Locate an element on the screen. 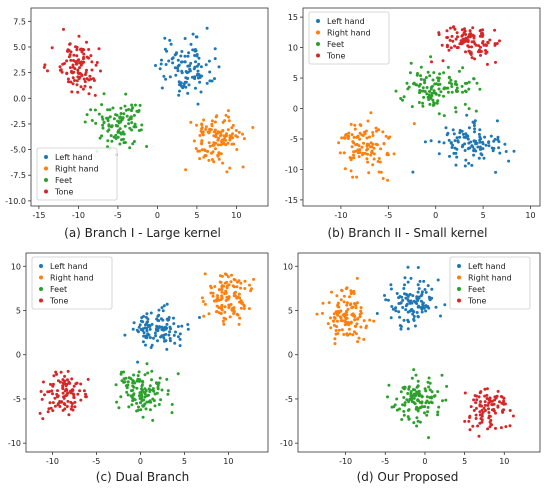  x-tick-label: 10 is located at coordinates (530, 215).